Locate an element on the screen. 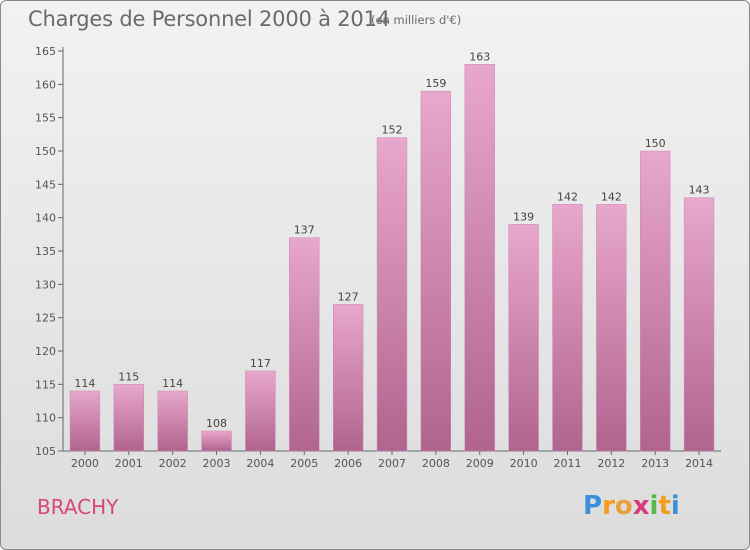  x-tick-label-2007: 2007 is located at coordinates (392, 463).